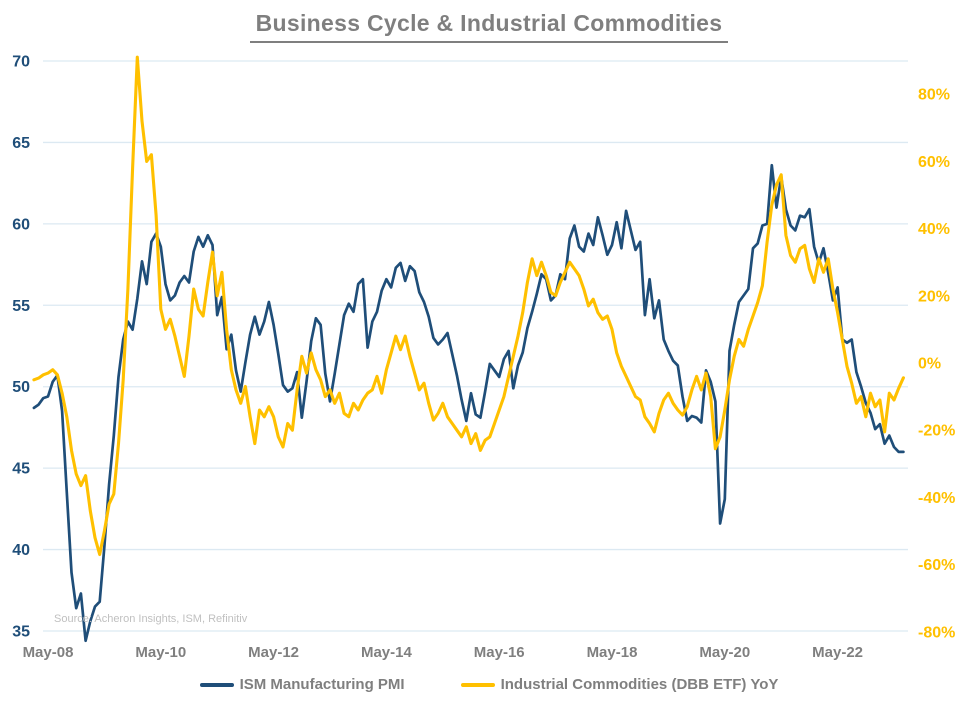 Image resolution: width=978 pixels, height=715 pixels. Describe the element at coordinates (387, 652) in the screenshot. I see `svg-text: May-14` at that location.